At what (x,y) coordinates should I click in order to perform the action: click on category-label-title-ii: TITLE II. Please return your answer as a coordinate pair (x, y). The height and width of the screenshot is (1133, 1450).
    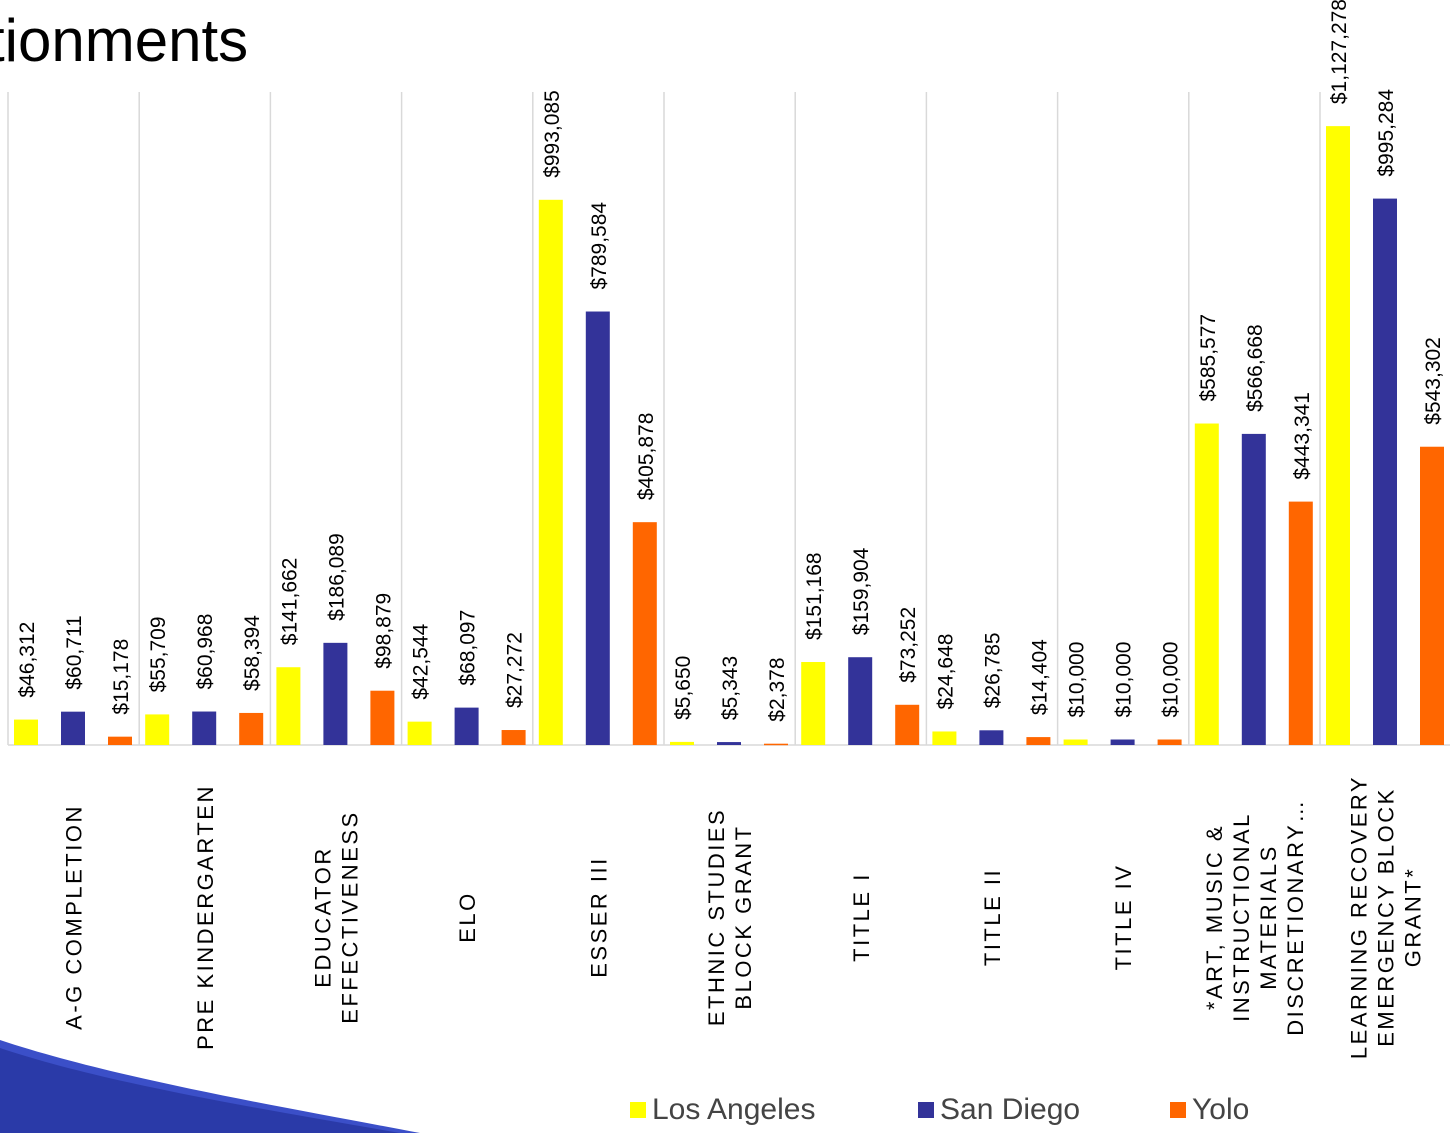
    Looking at the image, I should click on (992, 917).